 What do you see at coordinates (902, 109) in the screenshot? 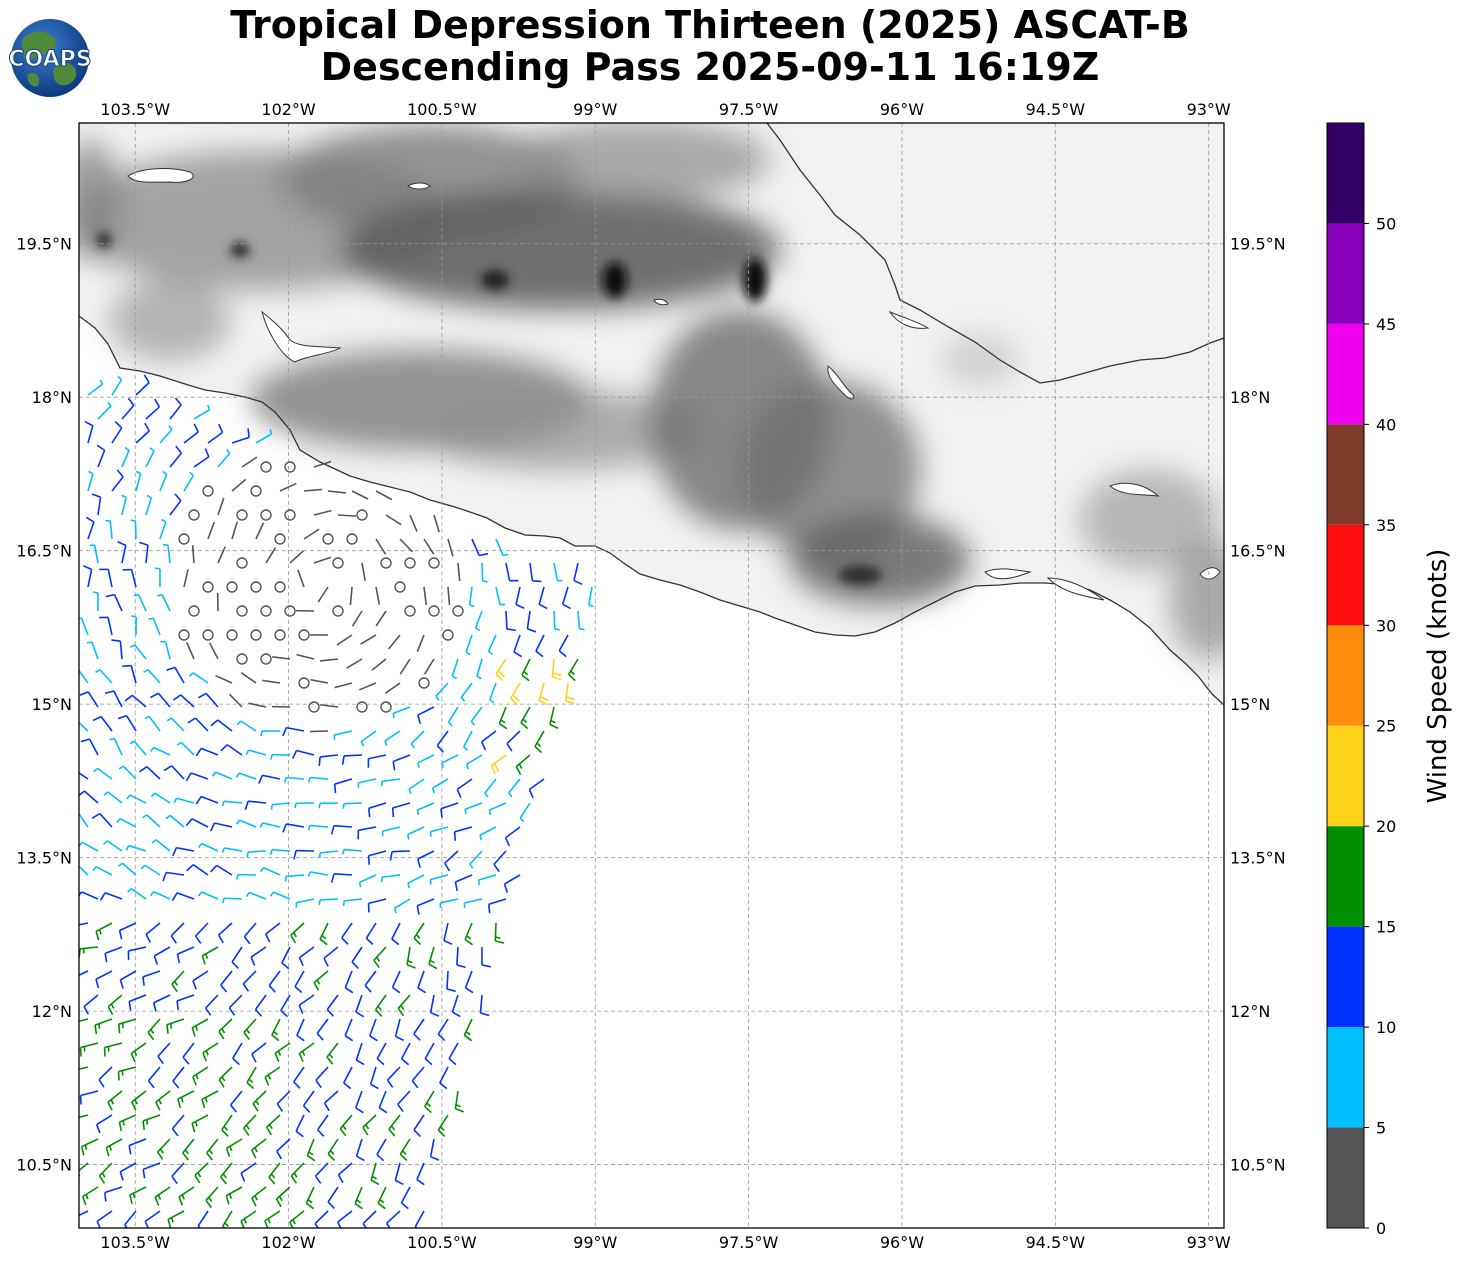
I see `lon-tick-top: 96°W` at bounding box center [902, 109].